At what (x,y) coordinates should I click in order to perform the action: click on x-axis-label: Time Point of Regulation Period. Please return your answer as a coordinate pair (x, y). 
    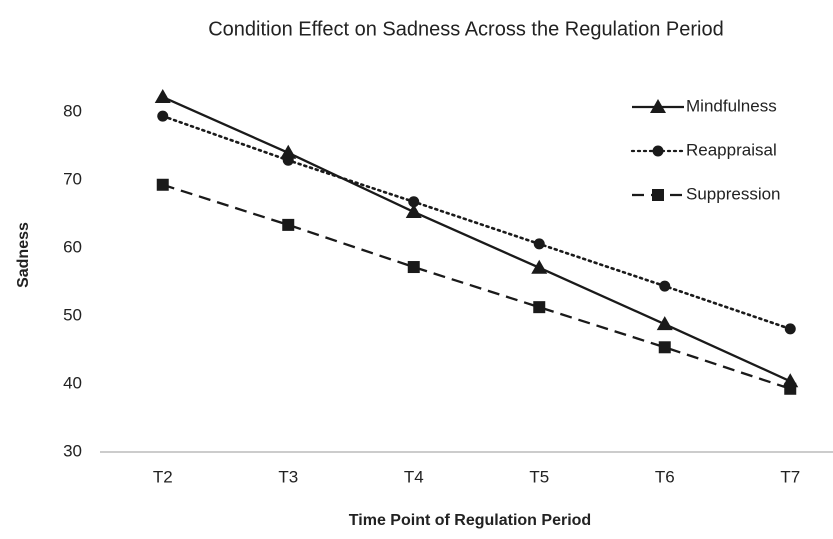
    Looking at the image, I should click on (470, 520).